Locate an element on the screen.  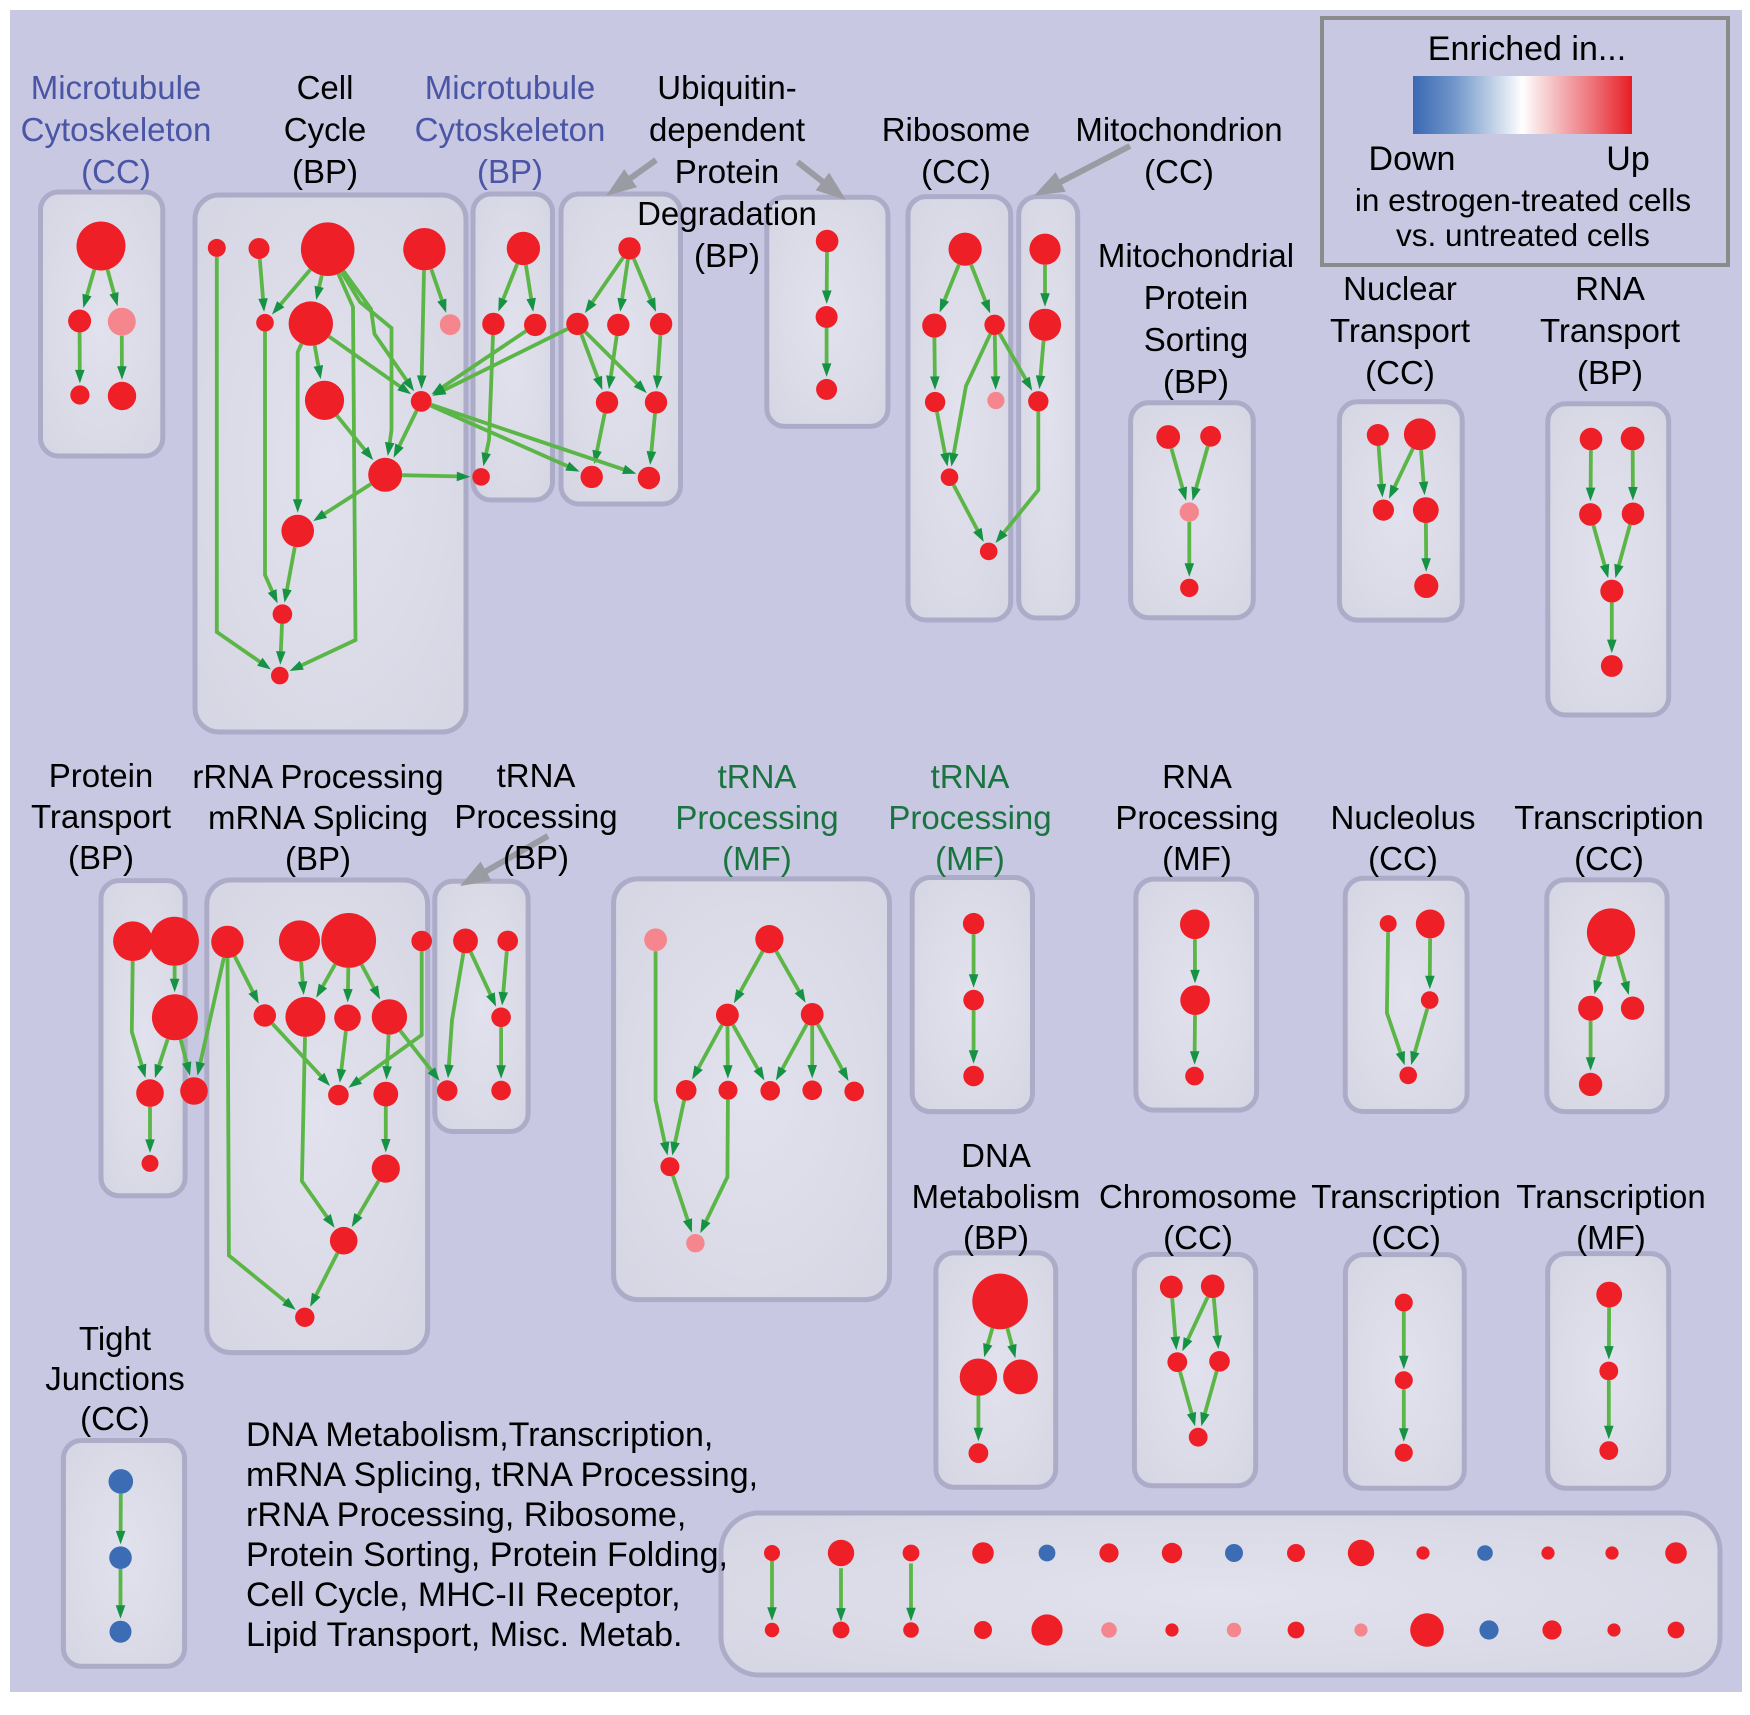
svg-text: Ubiquitin- is located at coordinates (726, 87).